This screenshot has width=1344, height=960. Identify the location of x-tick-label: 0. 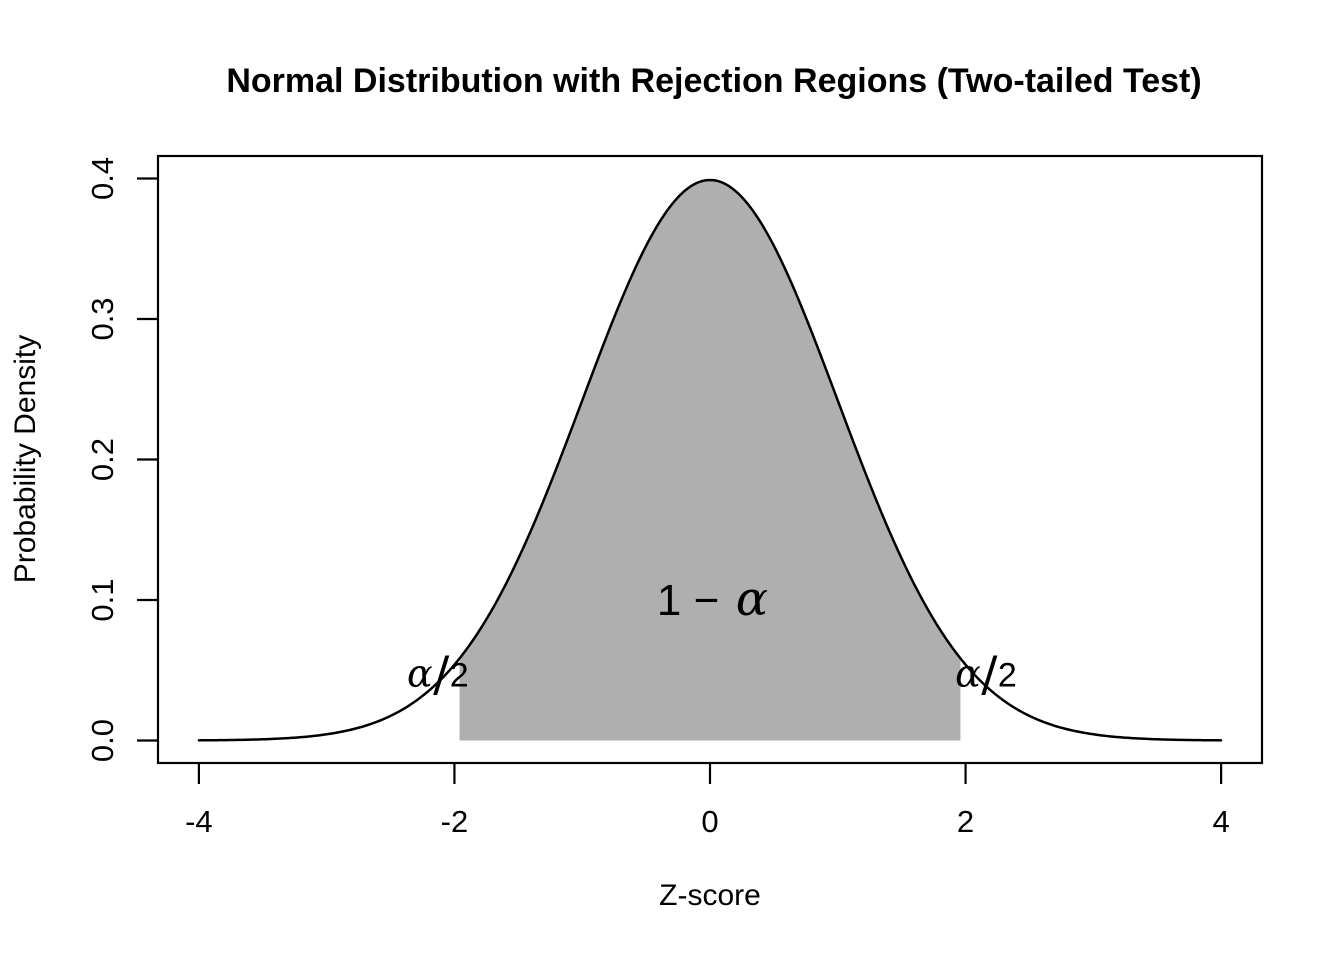
(709, 821).